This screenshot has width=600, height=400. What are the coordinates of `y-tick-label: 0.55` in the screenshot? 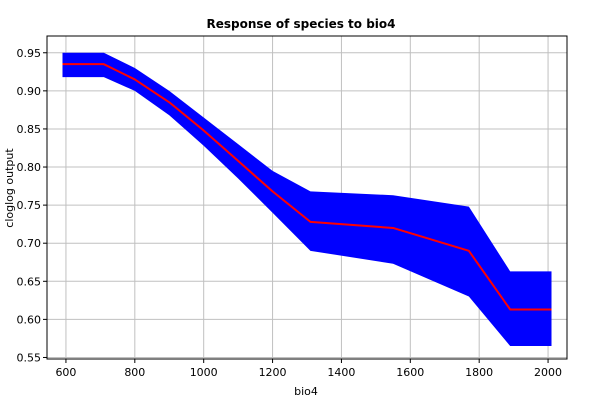 It's located at (29, 357).